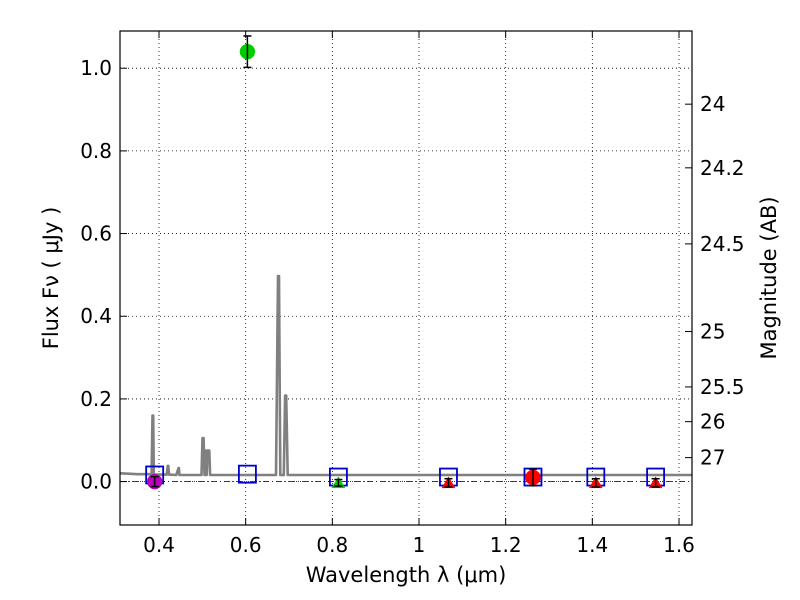  What do you see at coordinates (712, 332) in the screenshot?
I see `magnitude-tick-label: 25` at bounding box center [712, 332].